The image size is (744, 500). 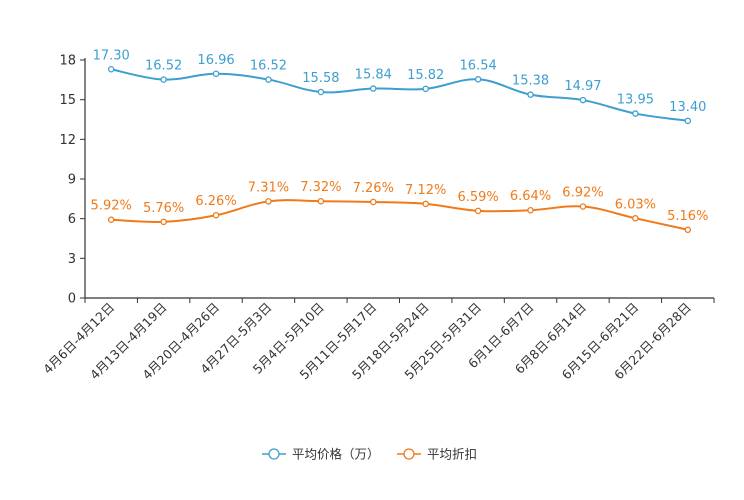 I want to click on data-label: 6.59%, so click(x=477, y=197).